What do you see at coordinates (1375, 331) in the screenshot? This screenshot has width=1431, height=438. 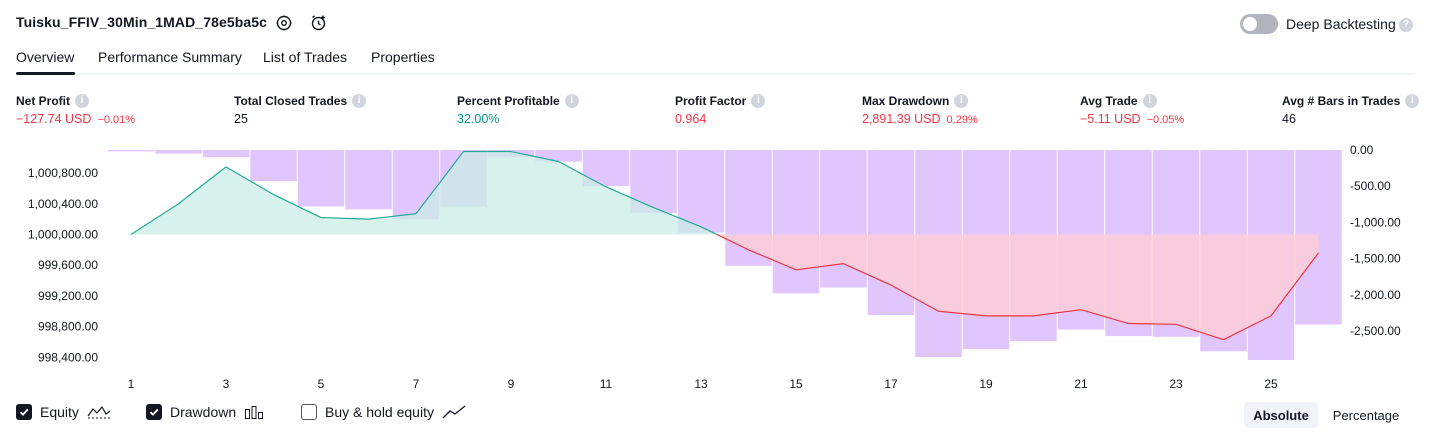 I see `right-axis-tick-label: -2,500.00` at bounding box center [1375, 331].